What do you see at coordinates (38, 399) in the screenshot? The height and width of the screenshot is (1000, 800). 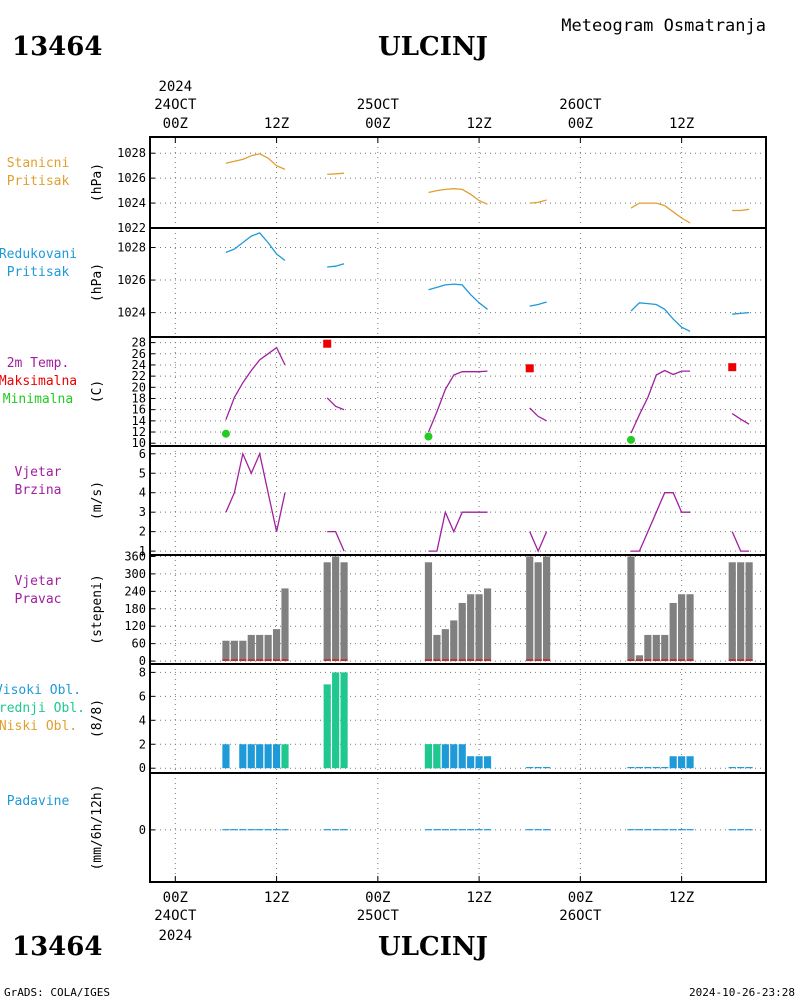 I see `panel-label: Minimalna` at bounding box center [38, 399].